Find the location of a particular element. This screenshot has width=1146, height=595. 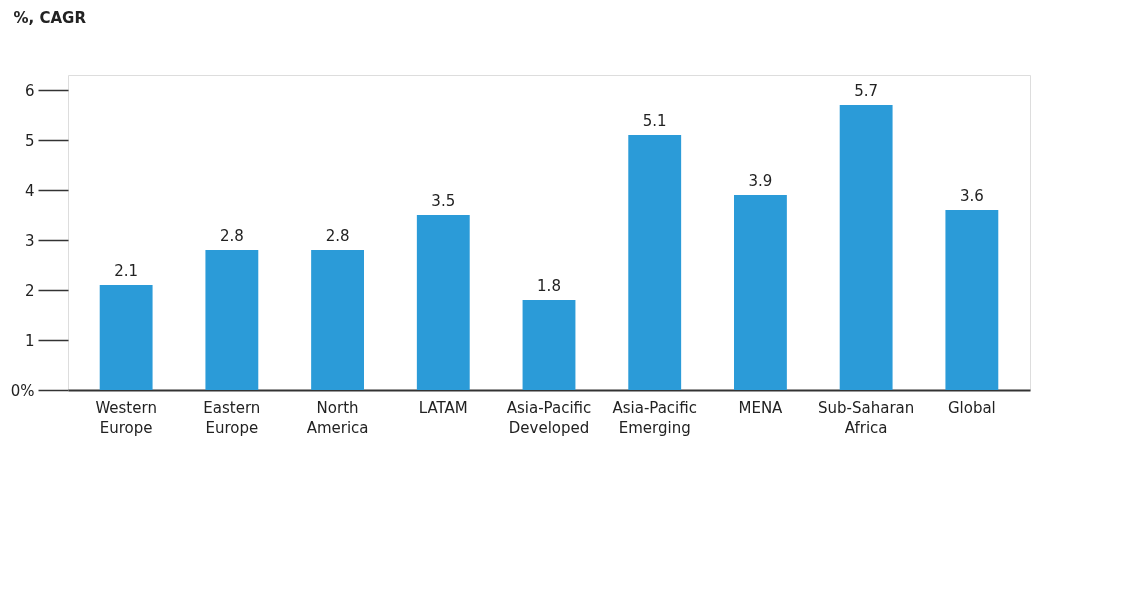

data-label: 5.7 is located at coordinates (866, 91).